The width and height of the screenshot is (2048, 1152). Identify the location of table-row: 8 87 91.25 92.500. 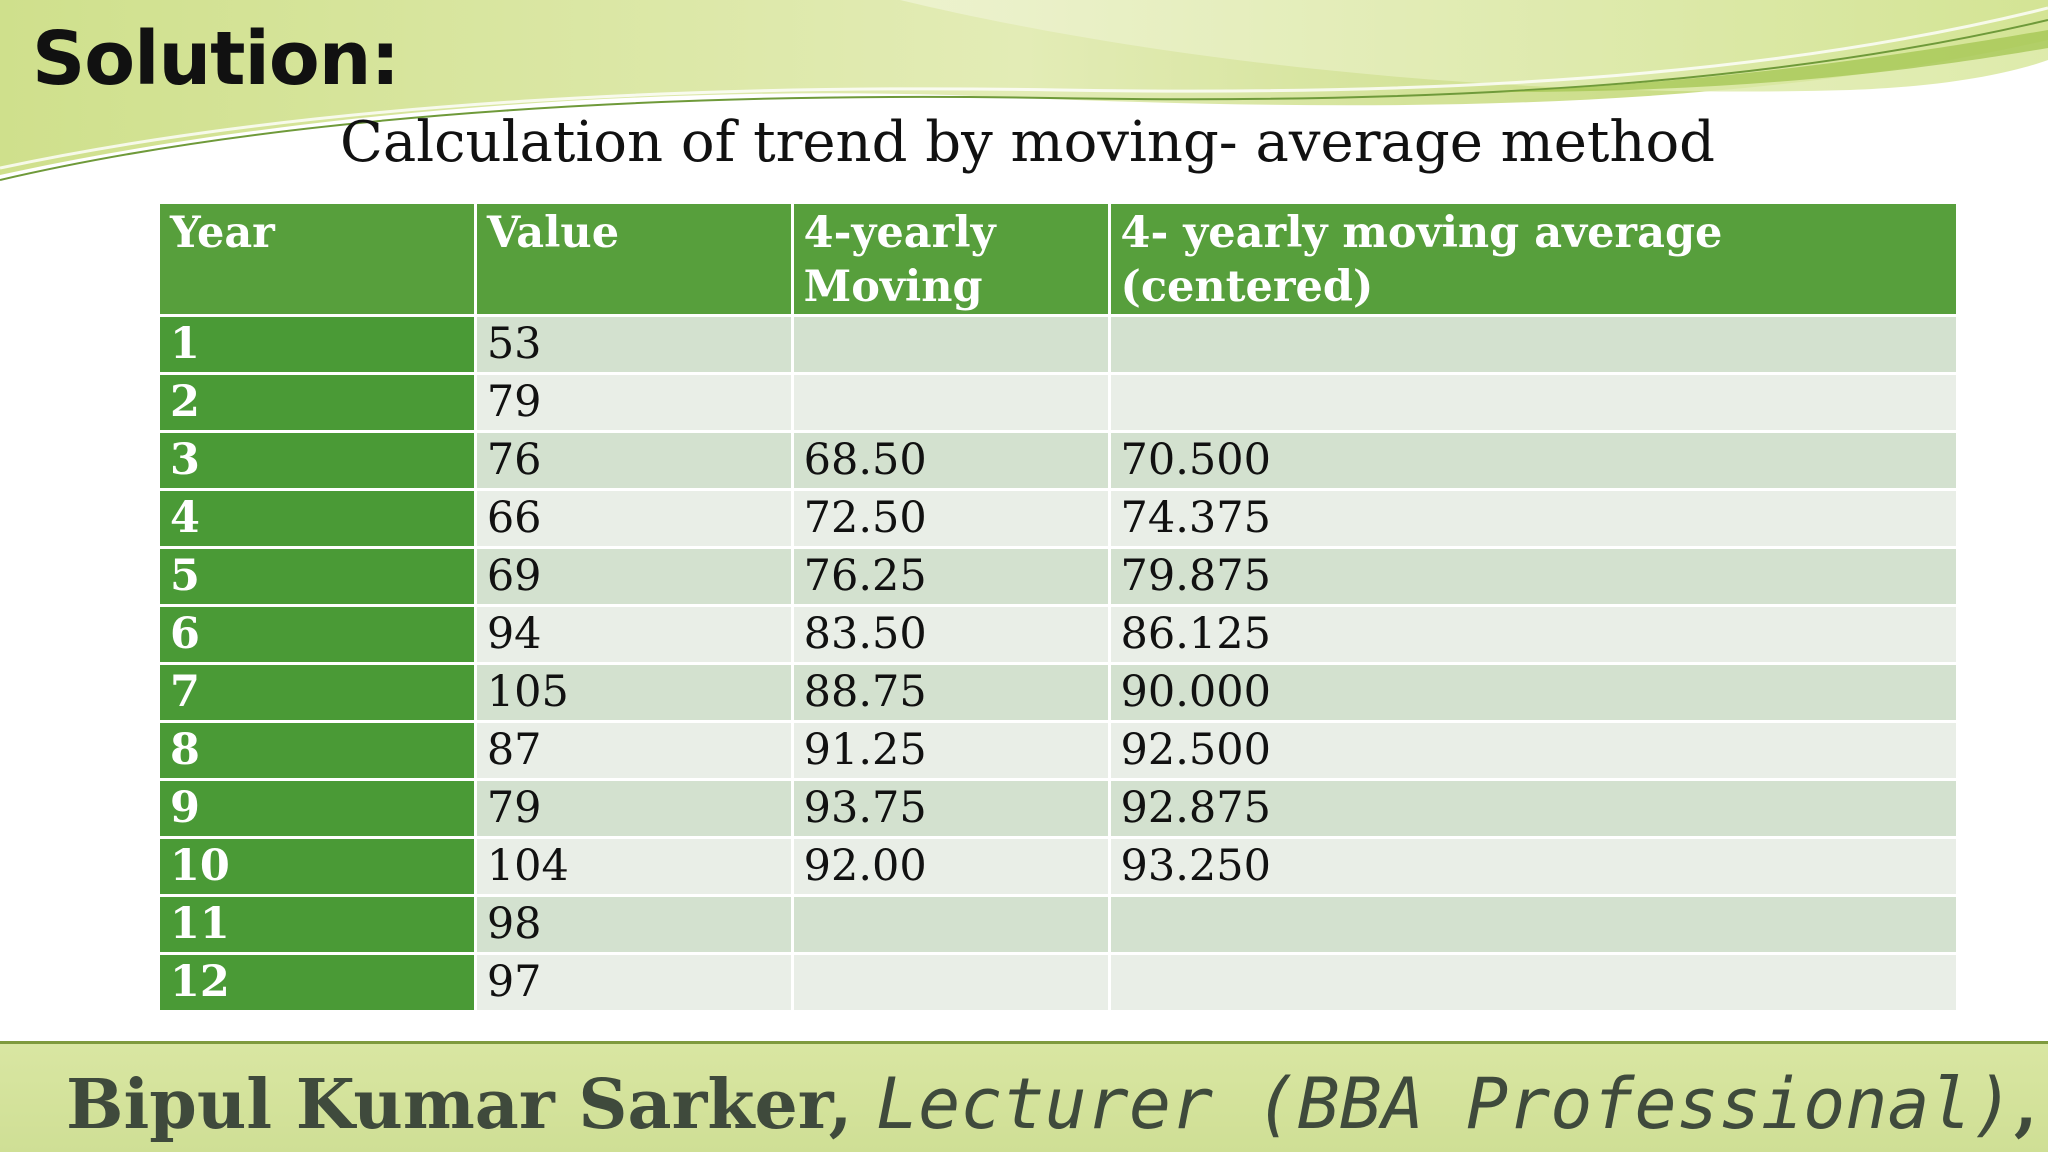
(1058, 750).